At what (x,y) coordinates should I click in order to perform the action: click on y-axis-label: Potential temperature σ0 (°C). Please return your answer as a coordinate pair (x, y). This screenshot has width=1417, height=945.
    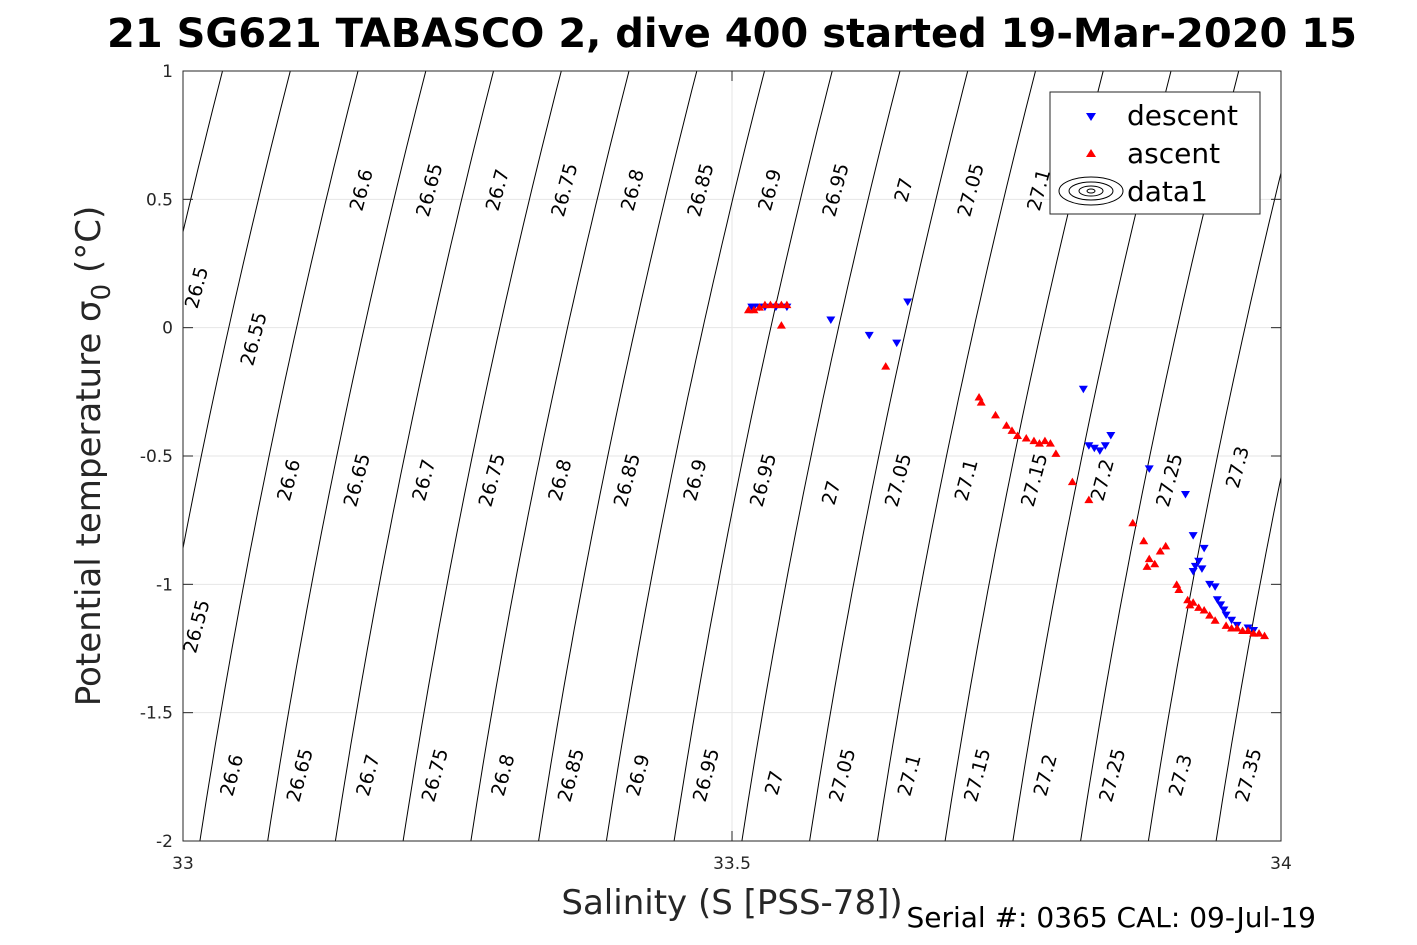
    Looking at the image, I should click on (93, 456).